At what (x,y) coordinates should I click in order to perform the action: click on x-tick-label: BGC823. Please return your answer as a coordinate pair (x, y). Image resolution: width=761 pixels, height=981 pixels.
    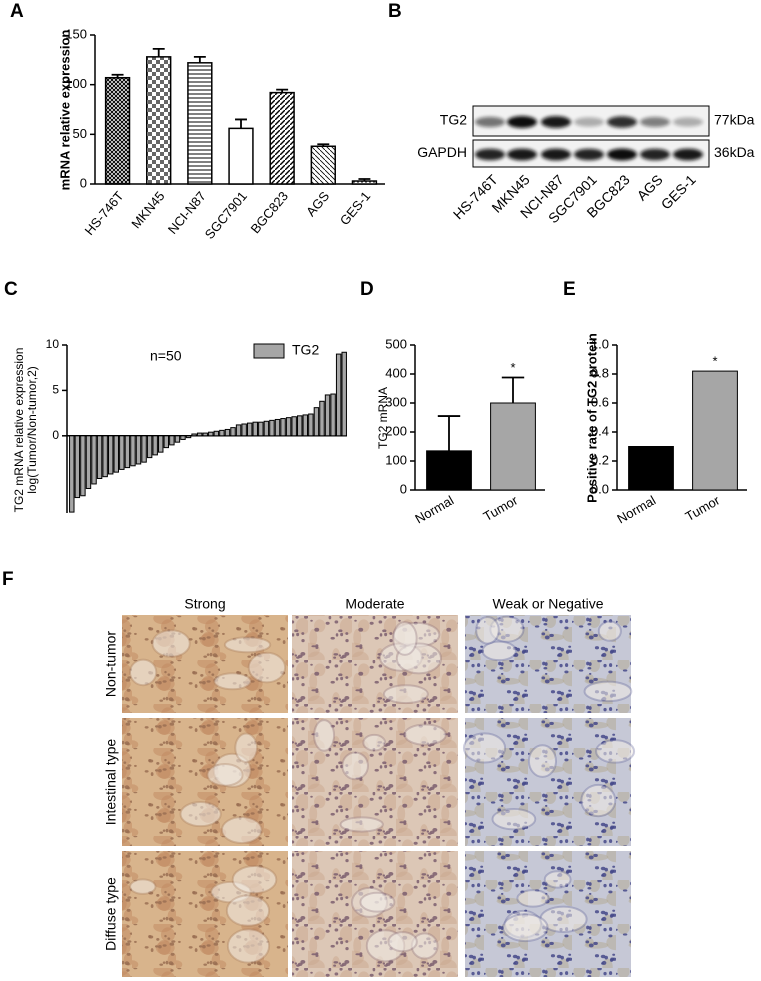
    Looking at the image, I should click on (270, 212).